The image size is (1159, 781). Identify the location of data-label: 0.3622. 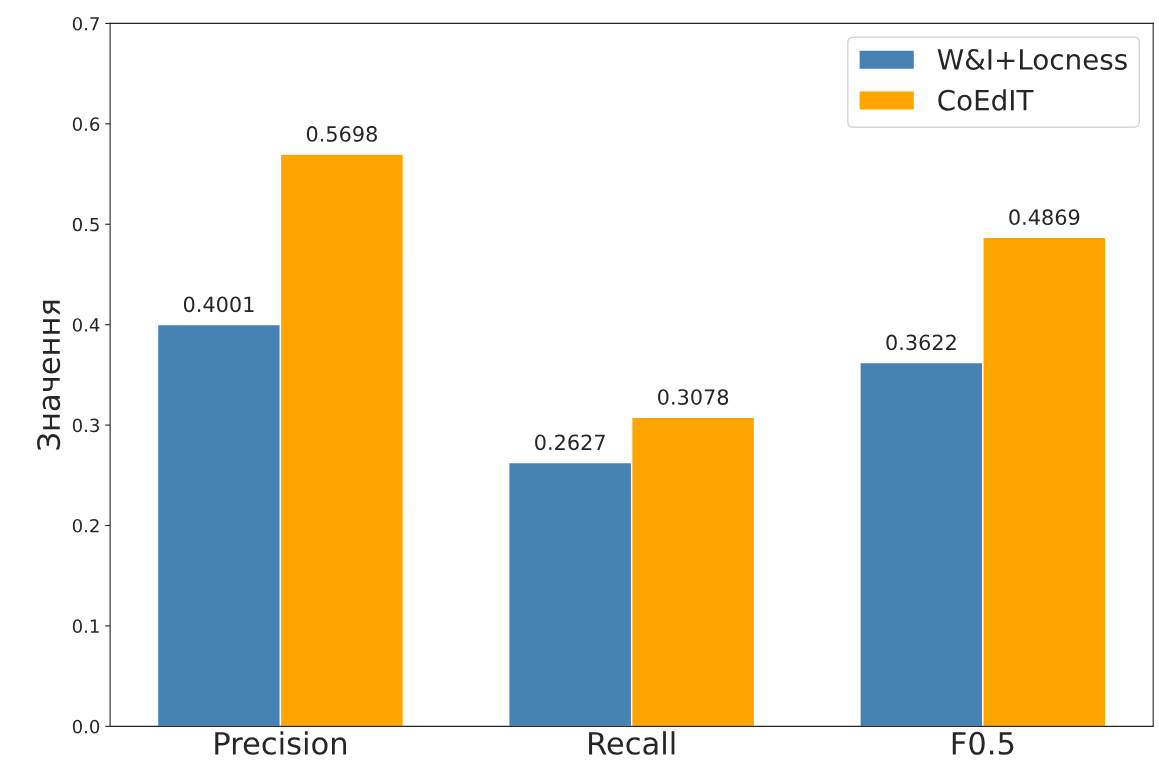
(921, 342).